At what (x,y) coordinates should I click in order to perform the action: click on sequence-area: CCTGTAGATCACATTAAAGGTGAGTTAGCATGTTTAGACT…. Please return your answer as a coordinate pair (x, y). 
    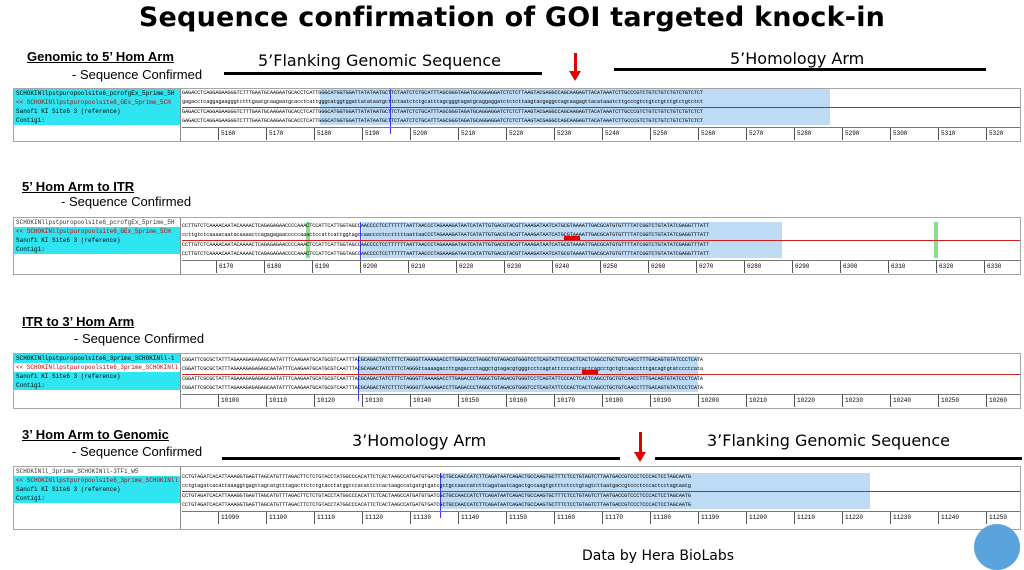
    Looking at the image, I should click on (601, 501).